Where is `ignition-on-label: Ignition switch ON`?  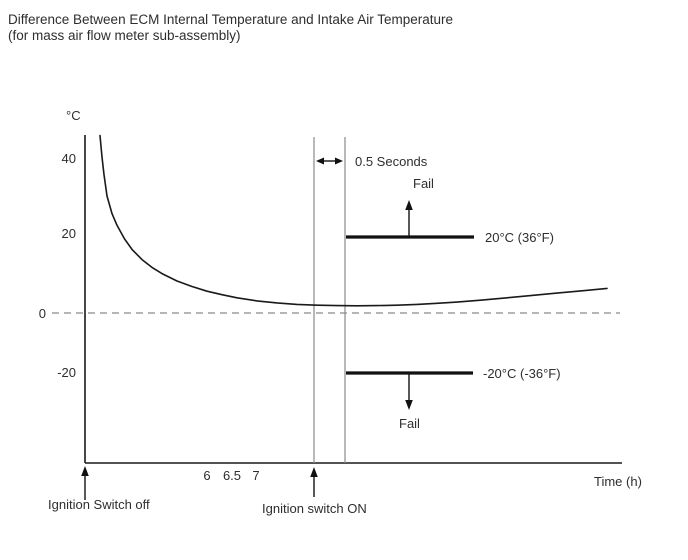 ignition-on-label: Ignition switch ON is located at coordinates (314, 508).